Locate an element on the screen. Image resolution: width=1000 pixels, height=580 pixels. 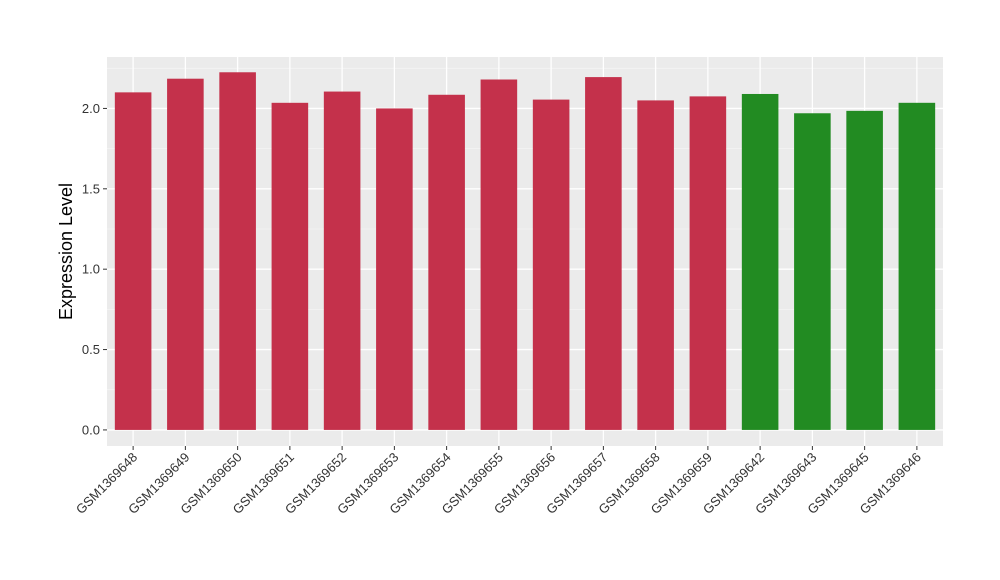
bar-GSM1369654 is located at coordinates (446, 262).